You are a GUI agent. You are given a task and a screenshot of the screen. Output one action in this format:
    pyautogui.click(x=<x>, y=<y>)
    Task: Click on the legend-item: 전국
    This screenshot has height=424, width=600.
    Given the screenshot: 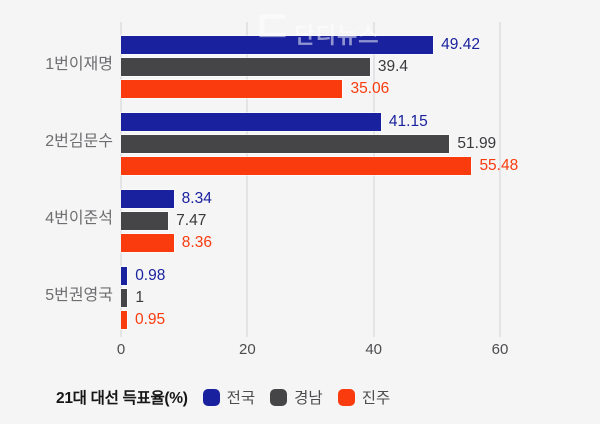 What is the action you would take?
    pyautogui.click(x=229, y=397)
    